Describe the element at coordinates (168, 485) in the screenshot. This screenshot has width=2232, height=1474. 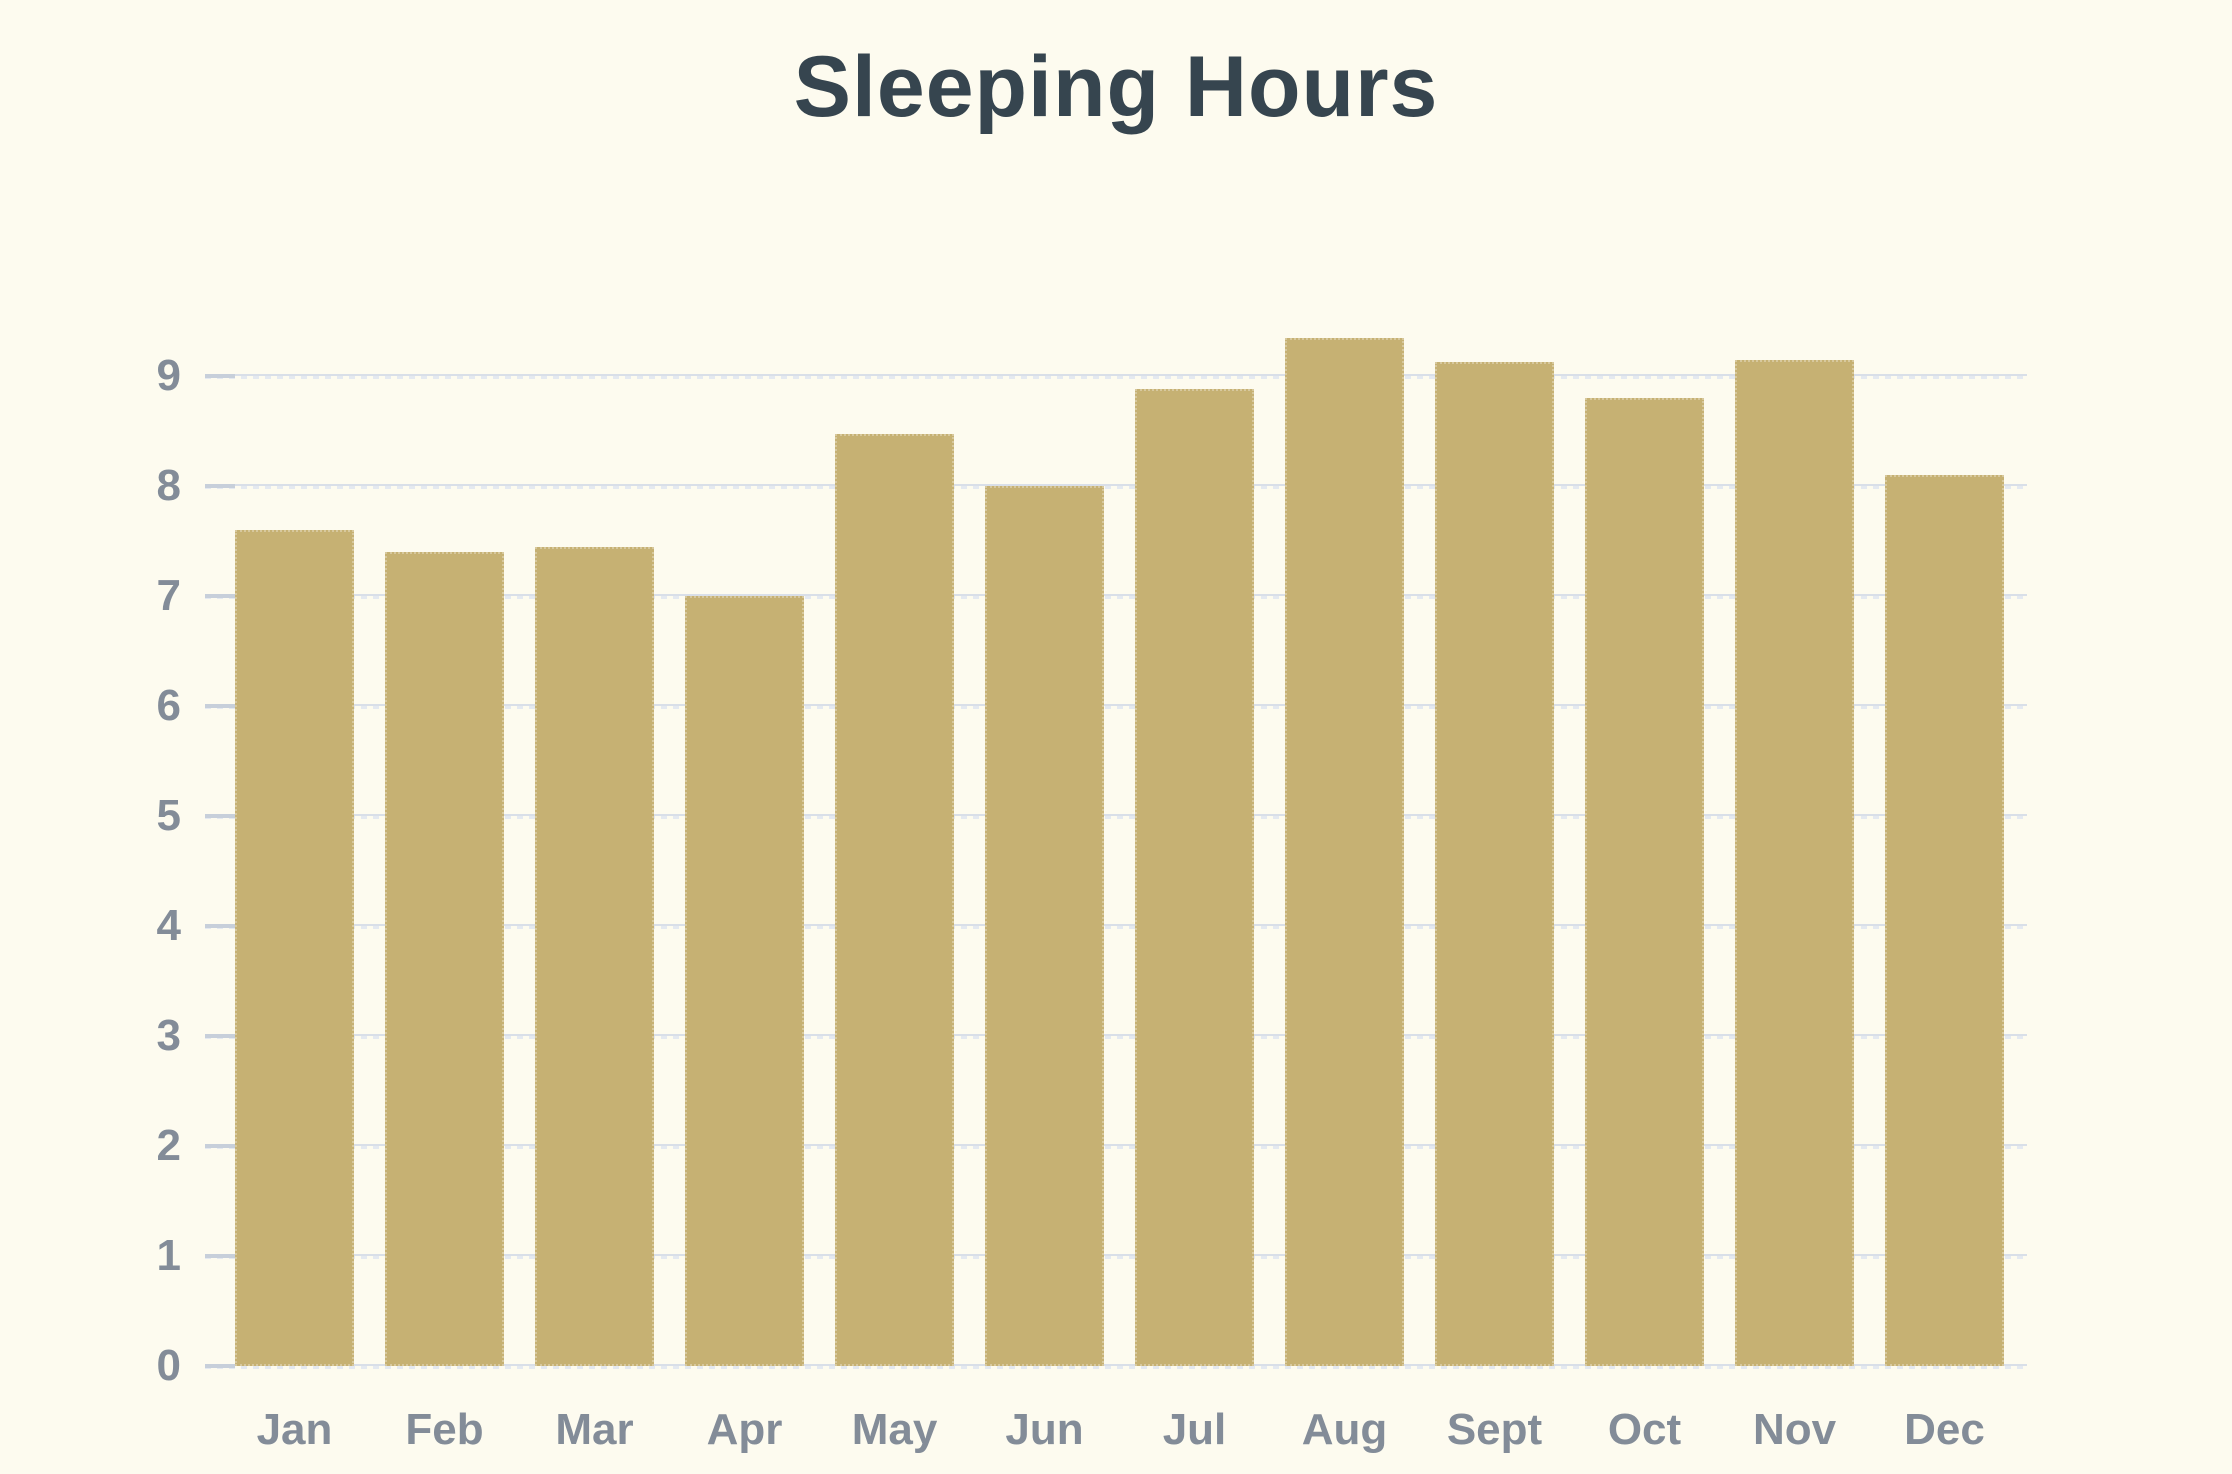
I see `y-tick-label-8: 8` at that location.